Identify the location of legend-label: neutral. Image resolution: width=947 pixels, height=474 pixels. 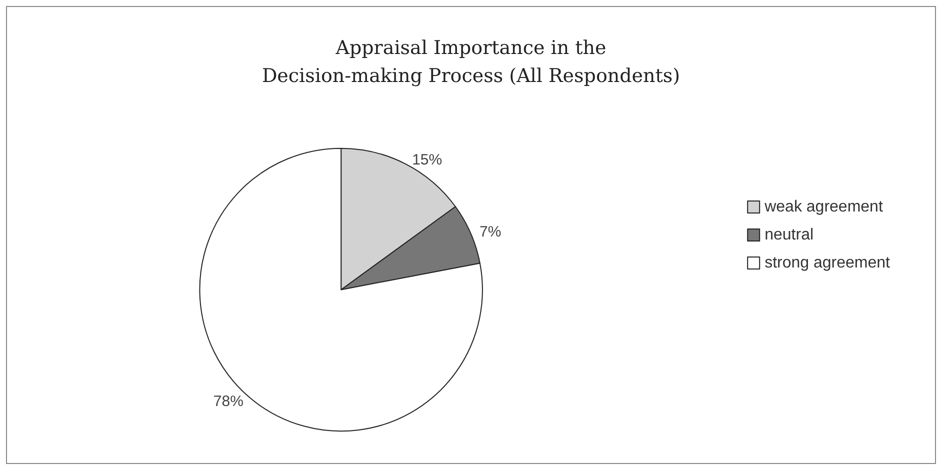
(789, 235).